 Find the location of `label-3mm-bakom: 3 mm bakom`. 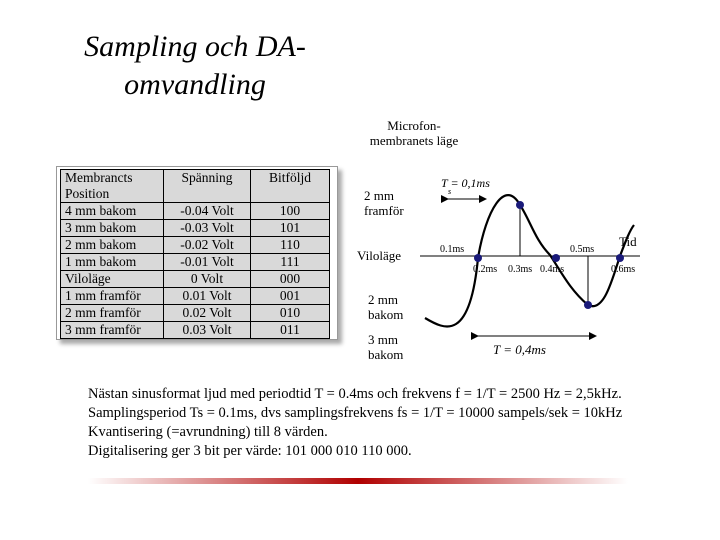

label-3mm-bakom: 3 mm bakom is located at coordinates (385, 347).